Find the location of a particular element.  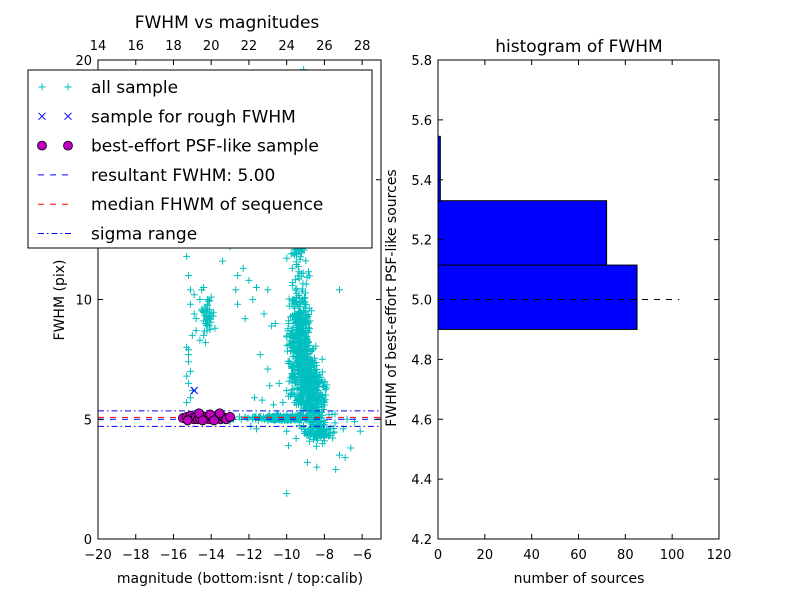

scatter-x-tick-label: −20 is located at coordinates (97, 555).